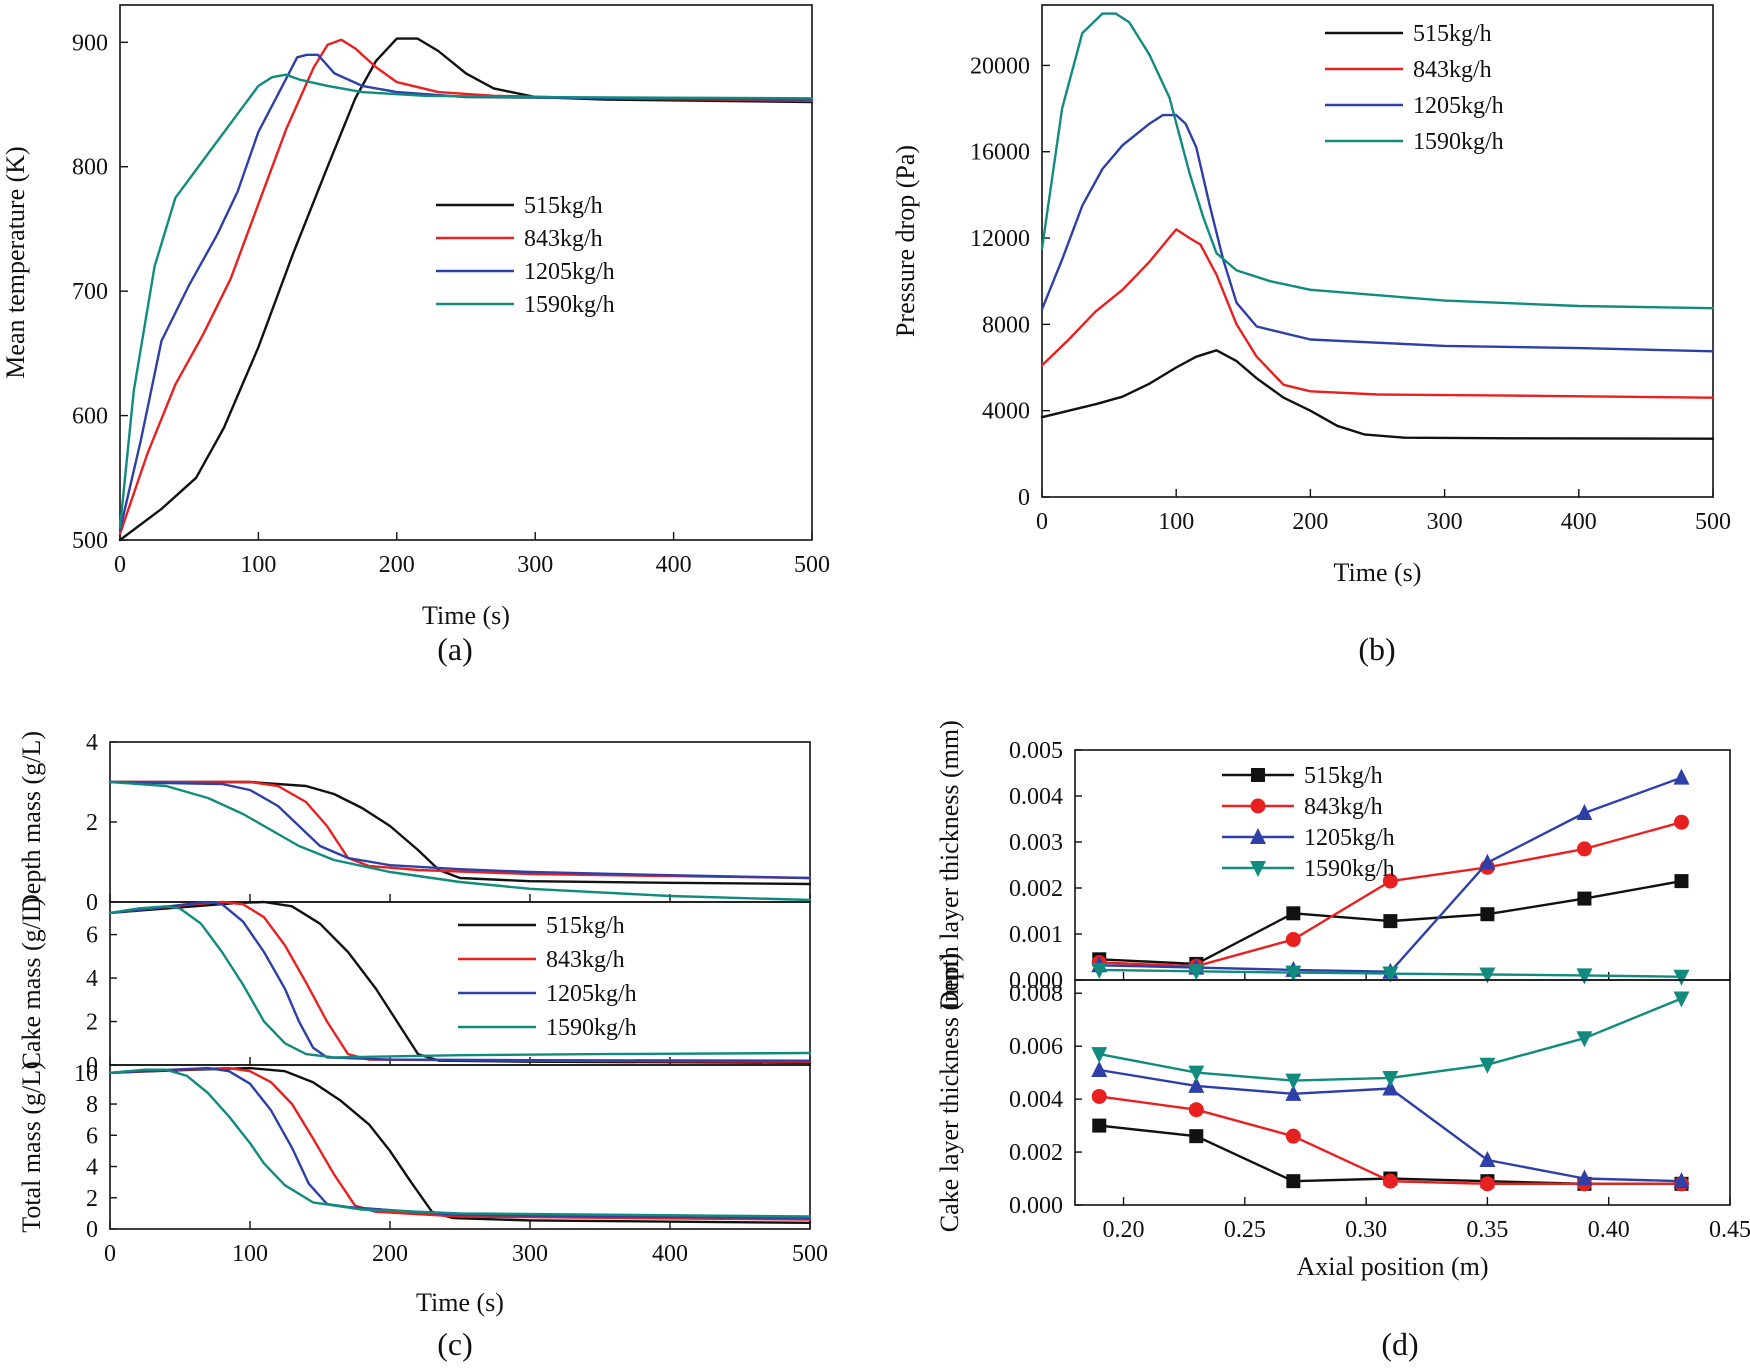 The image size is (1750, 1371). Describe the element at coordinates (905, 241) in the screenshot. I see `y-axis-title: Pressure drop (Pa)` at that location.